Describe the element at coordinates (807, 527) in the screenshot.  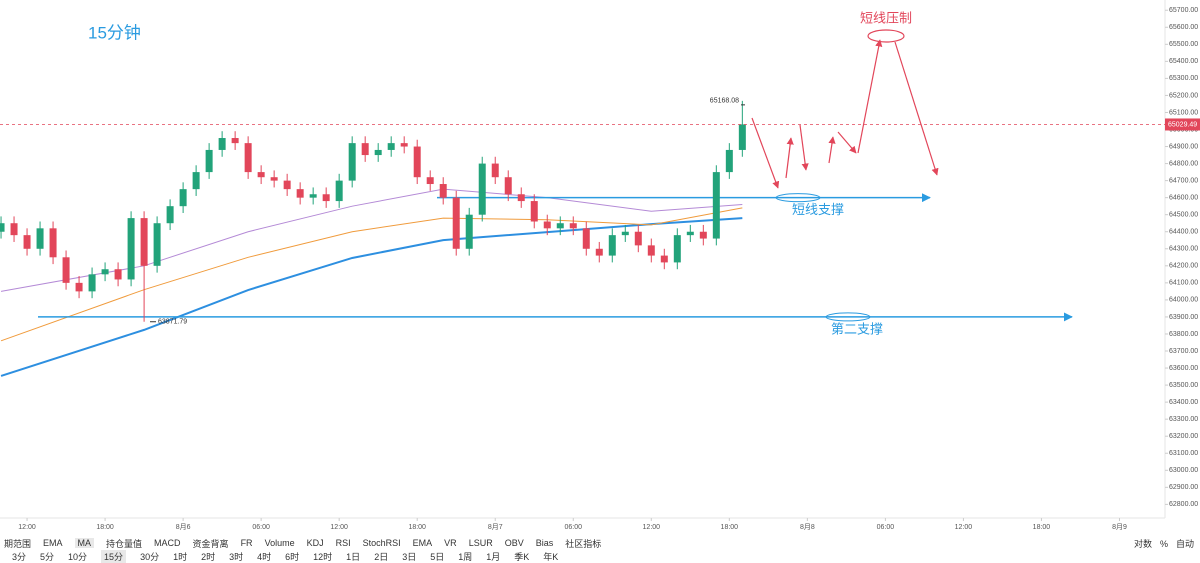
I see `x-tick-label: 8月8` at that location.